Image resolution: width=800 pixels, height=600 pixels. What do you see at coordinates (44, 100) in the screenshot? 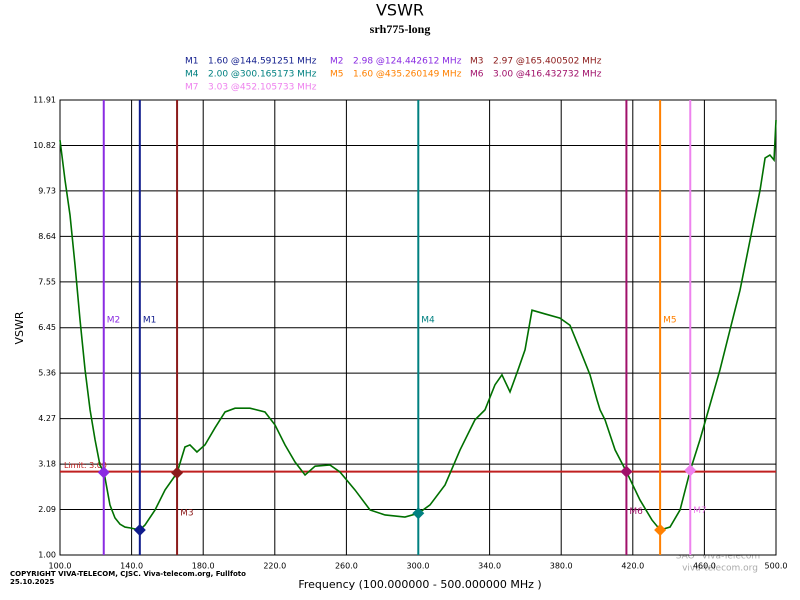
I see `y-tick-label: 11.91` at bounding box center [44, 100].